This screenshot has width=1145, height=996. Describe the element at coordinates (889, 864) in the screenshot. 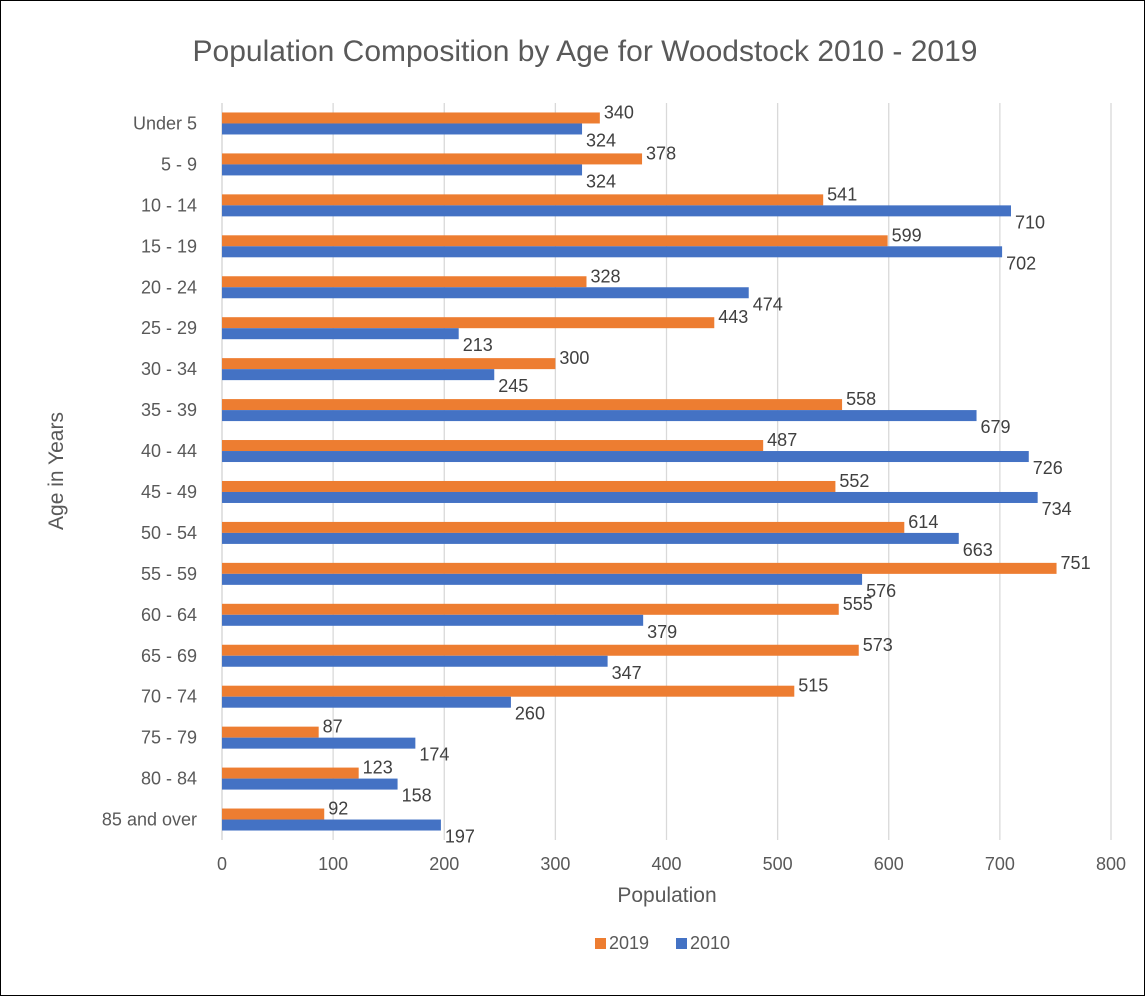

I see `x-tick-label: 600` at that location.